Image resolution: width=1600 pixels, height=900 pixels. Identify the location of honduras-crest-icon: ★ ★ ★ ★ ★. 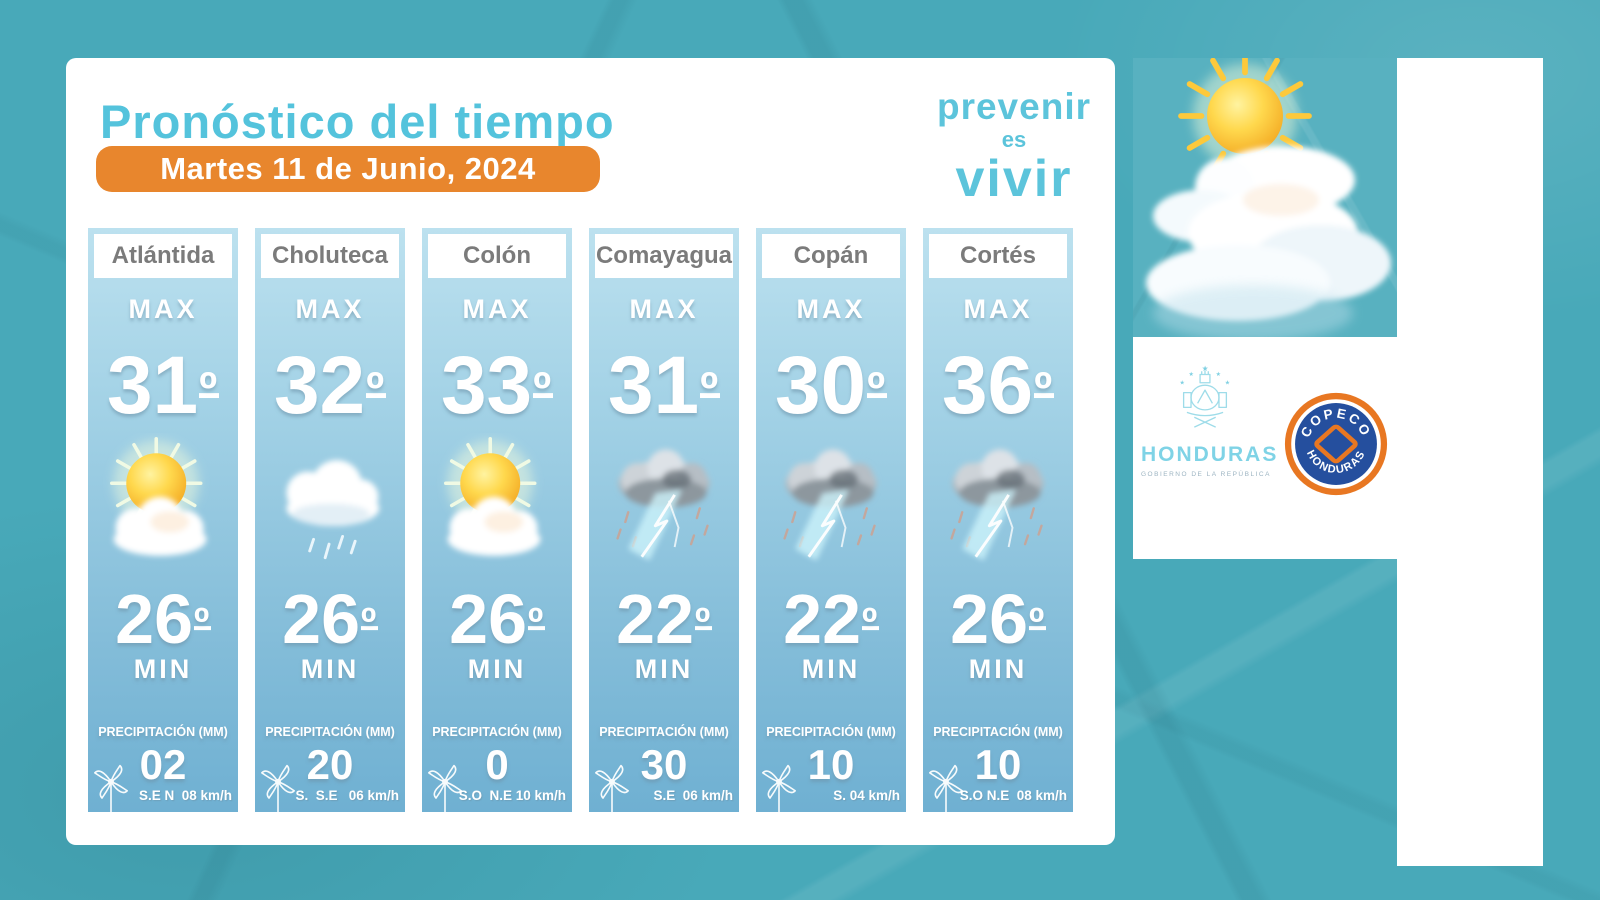
(1205, 396).